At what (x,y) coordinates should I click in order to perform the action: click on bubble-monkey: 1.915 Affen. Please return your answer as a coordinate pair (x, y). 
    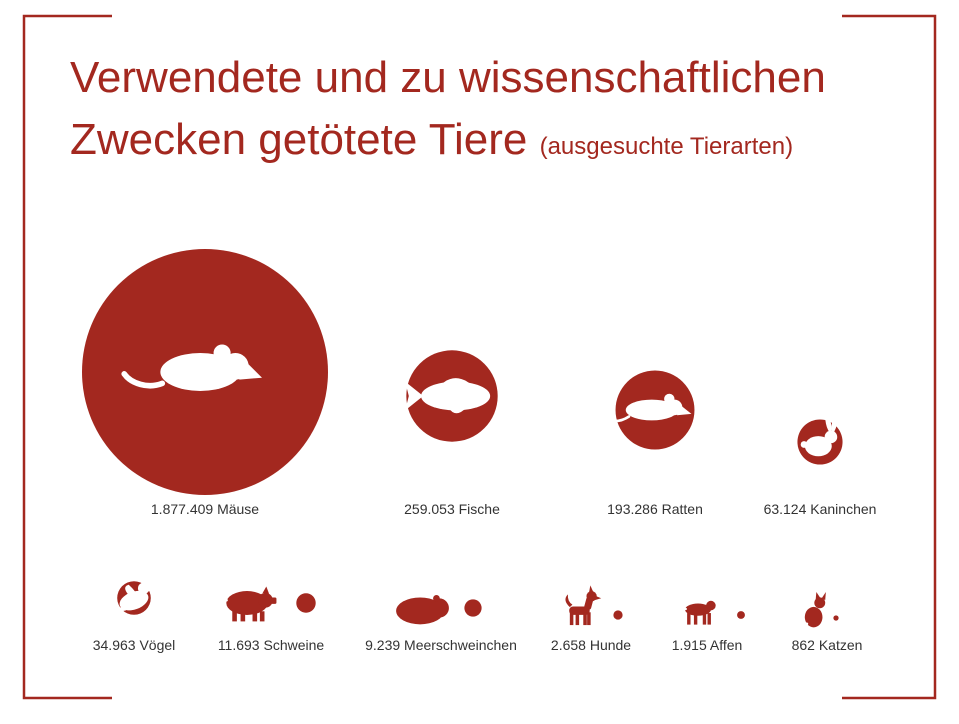
    Looking at the image, I should click on (708, 621).